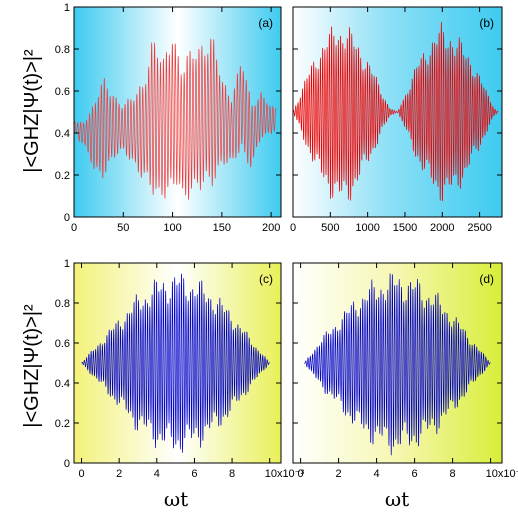  Describe the element at coordinates (62, 134) in the screenshot. I see `panel-a-y-tick-label: 0.4` at that location.